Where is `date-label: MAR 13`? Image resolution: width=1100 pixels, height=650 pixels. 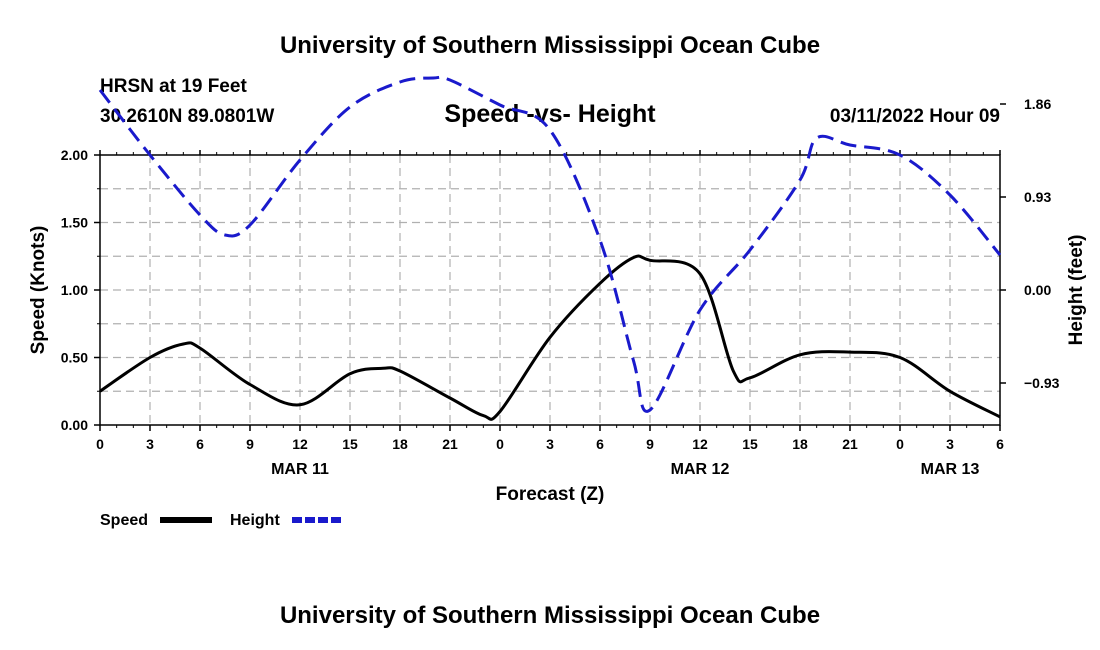 date-label: MAR 13 is located at coordinates (950, 469).